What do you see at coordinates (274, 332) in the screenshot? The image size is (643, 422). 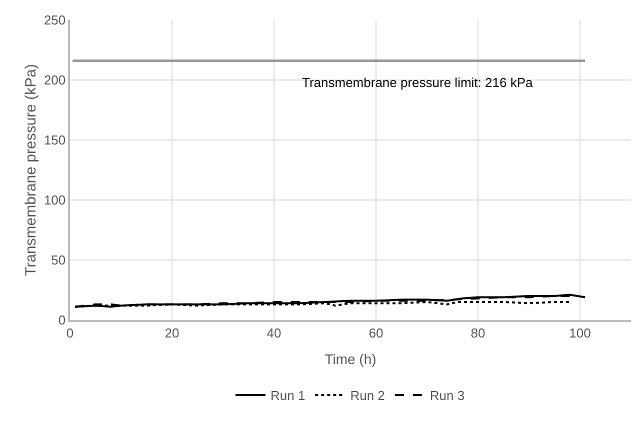 I see `x-tick-label: 40` at bounding box center [274, 332].